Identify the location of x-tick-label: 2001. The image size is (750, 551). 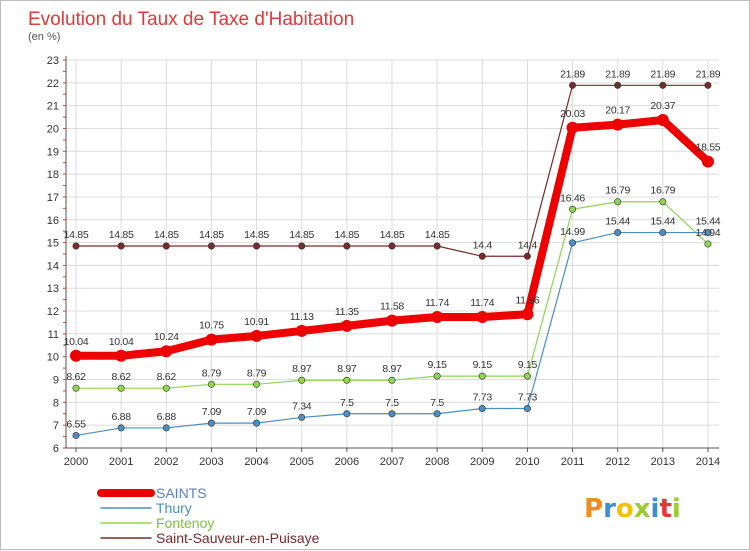
(121, 462).